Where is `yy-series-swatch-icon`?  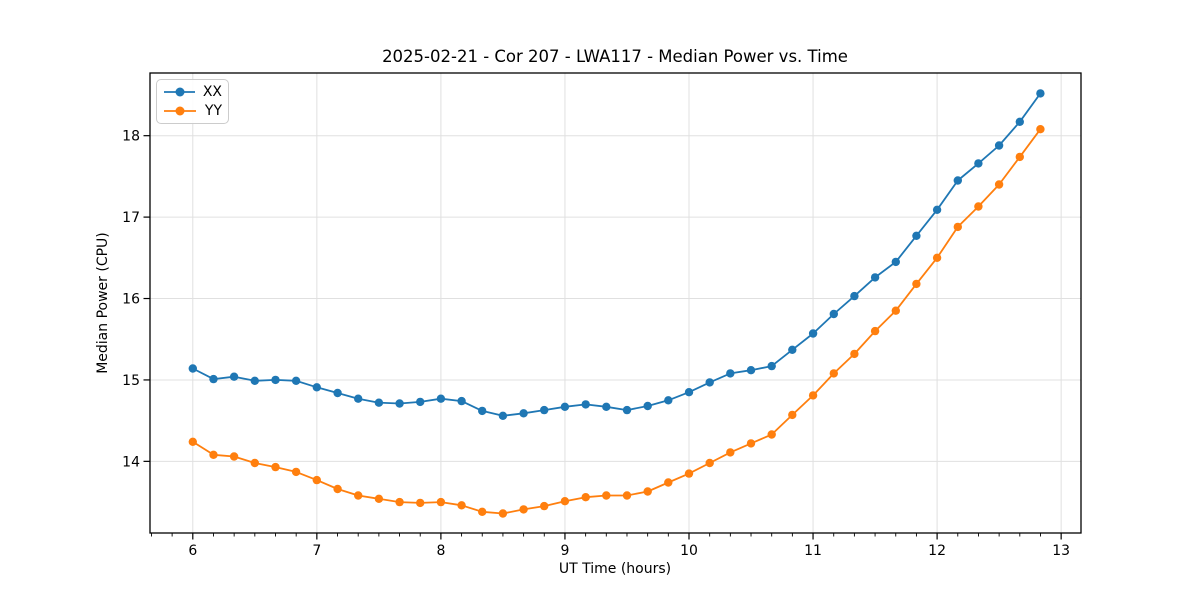 yy-series-swatch-icon is located at coordinates (180, 111).